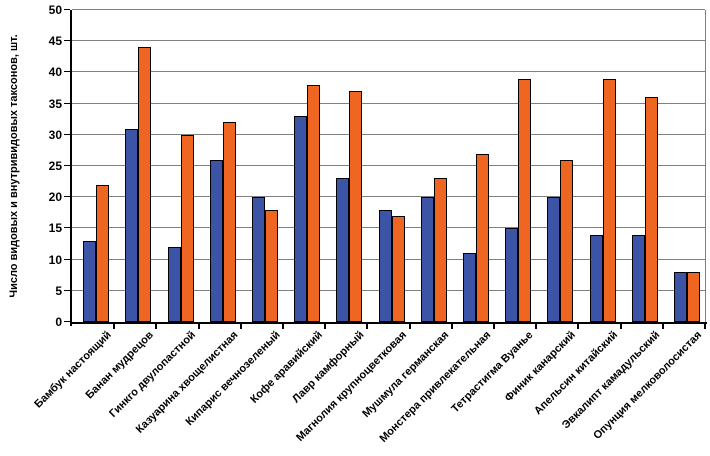 This screenshot has height=456, width=710. I want to click on plot-border-right, so click(705, 166).